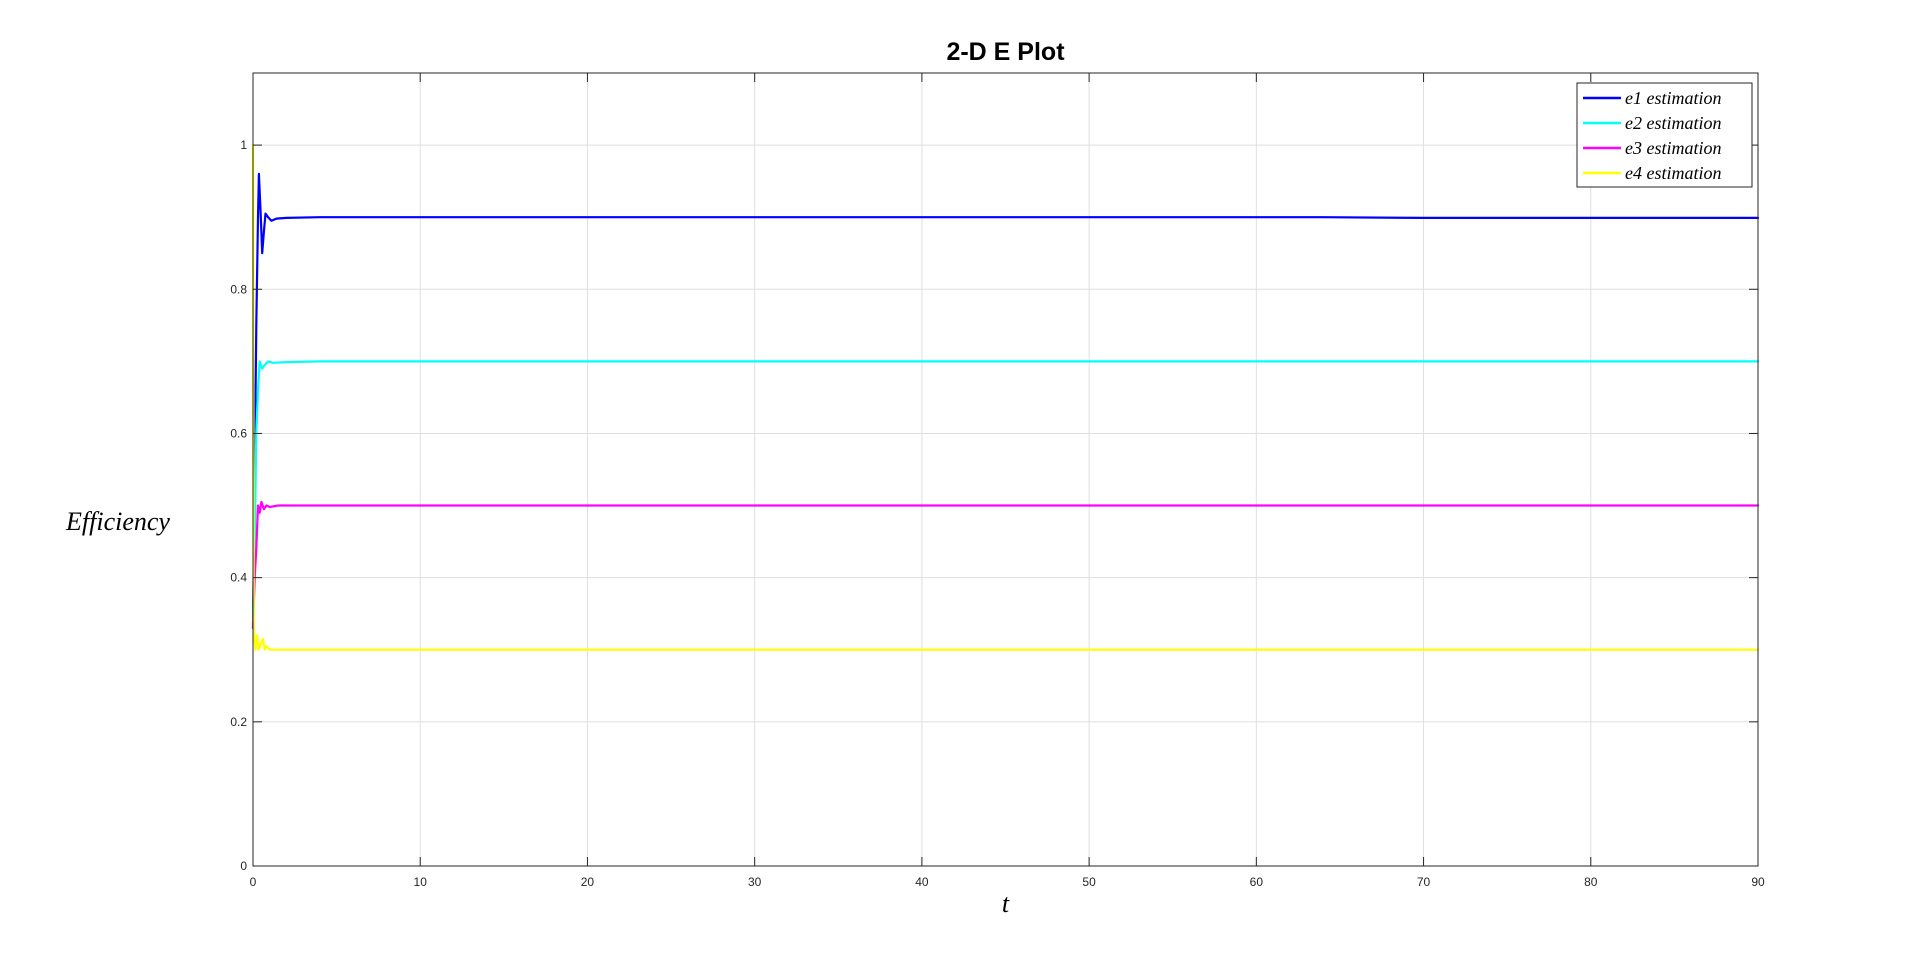 The height and width of the screenshot is (962, 1920). I want to click on x-tick-label: 70, so click(1424, 882).